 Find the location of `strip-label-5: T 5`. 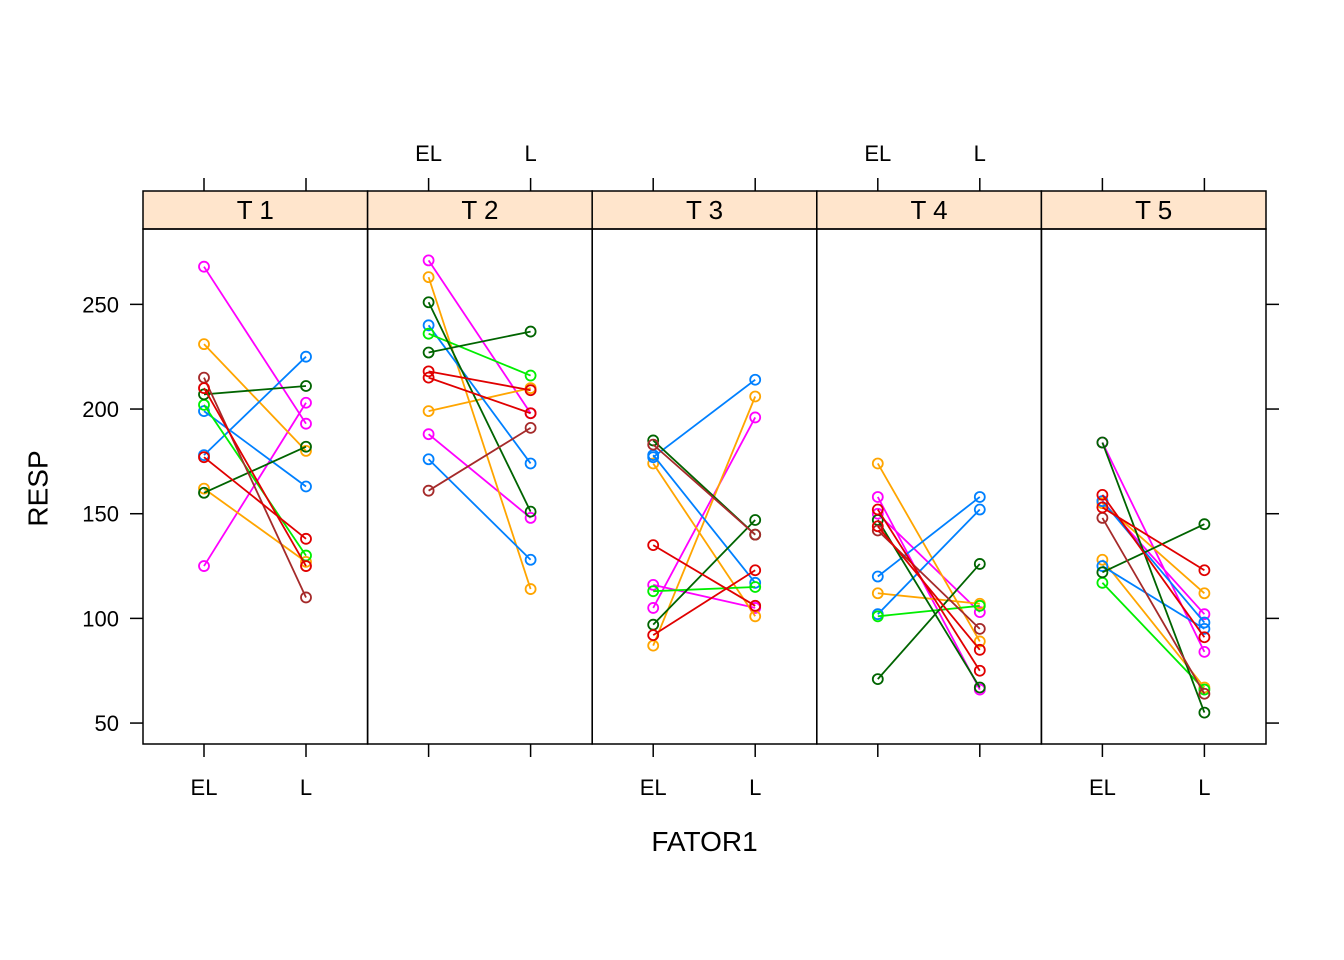

strip-label-5: T 5 is located at coordinates (1153, 210).